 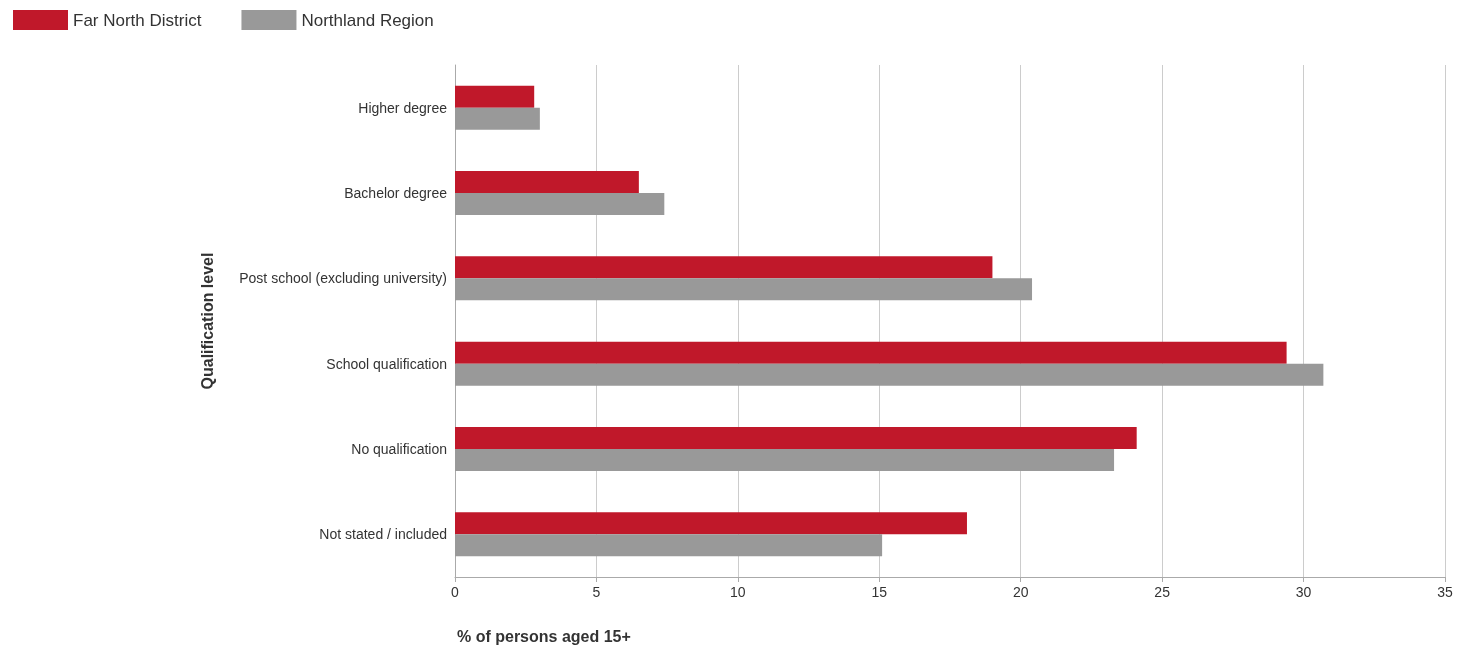 What do you see at coordinates (879, 592) in the screenshot?
I see `x-tick-label: 15` at bounding box center [879, 592].